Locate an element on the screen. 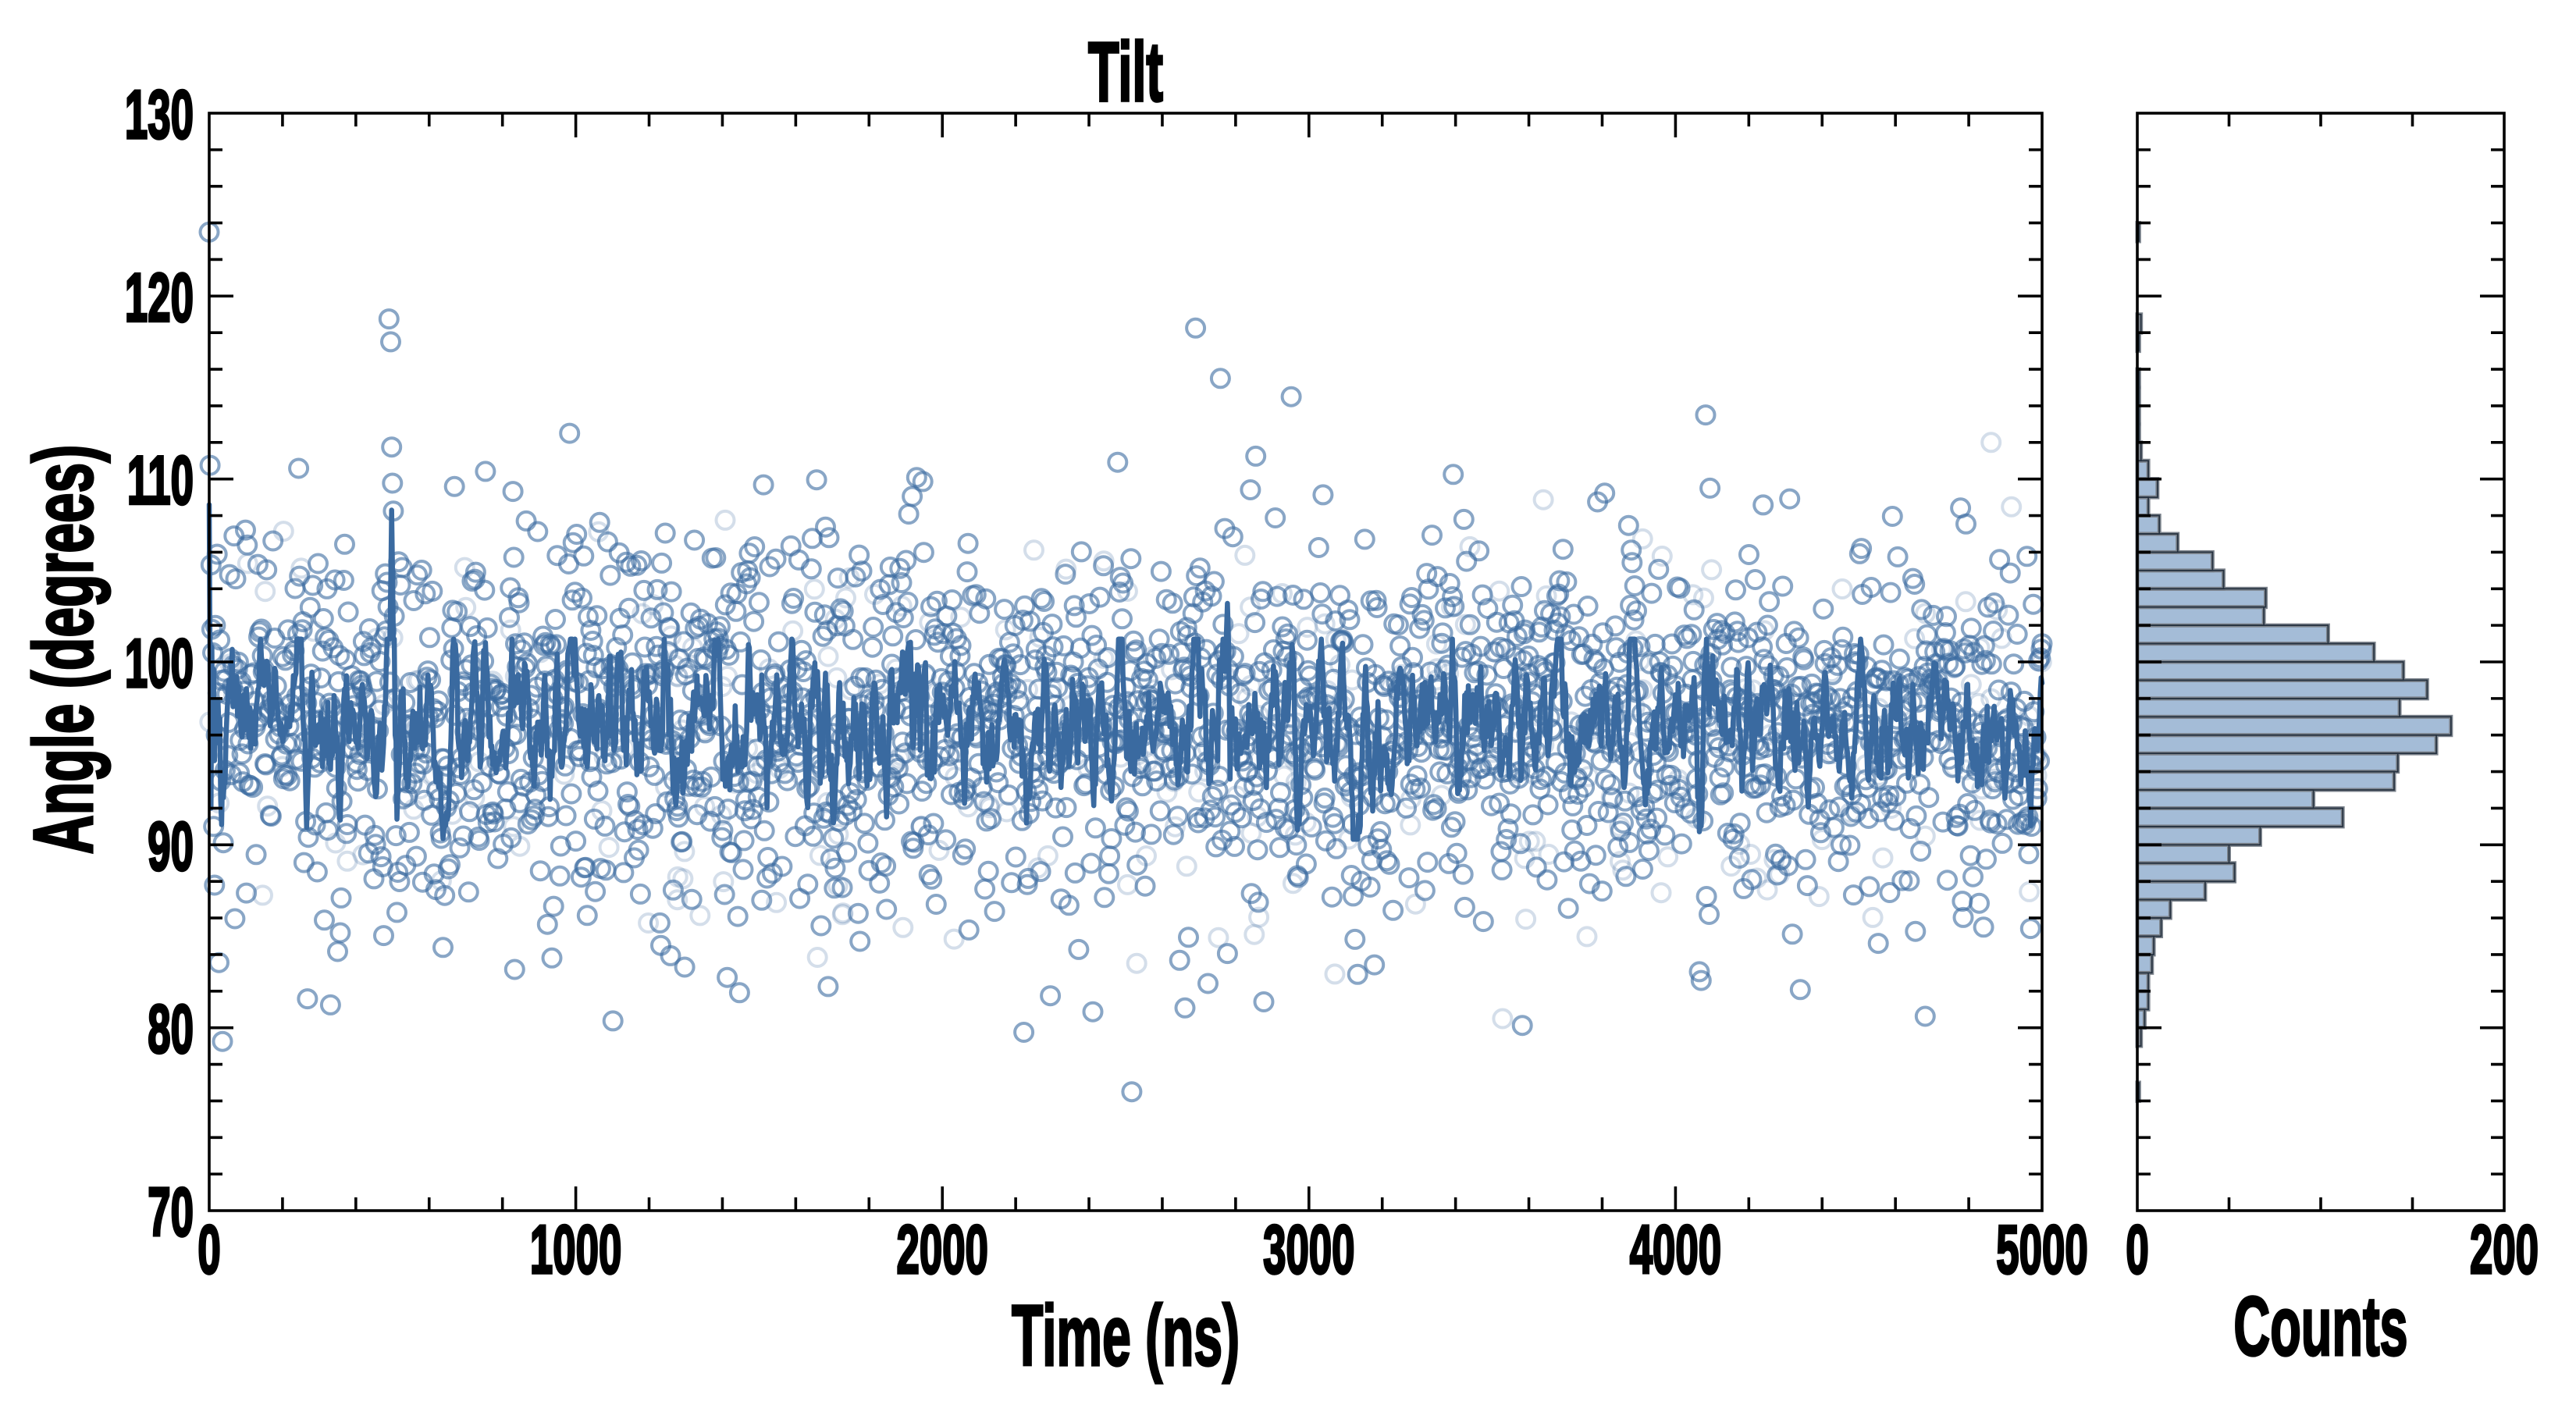  svg-text: 110 is located at coordinates (160, 481).